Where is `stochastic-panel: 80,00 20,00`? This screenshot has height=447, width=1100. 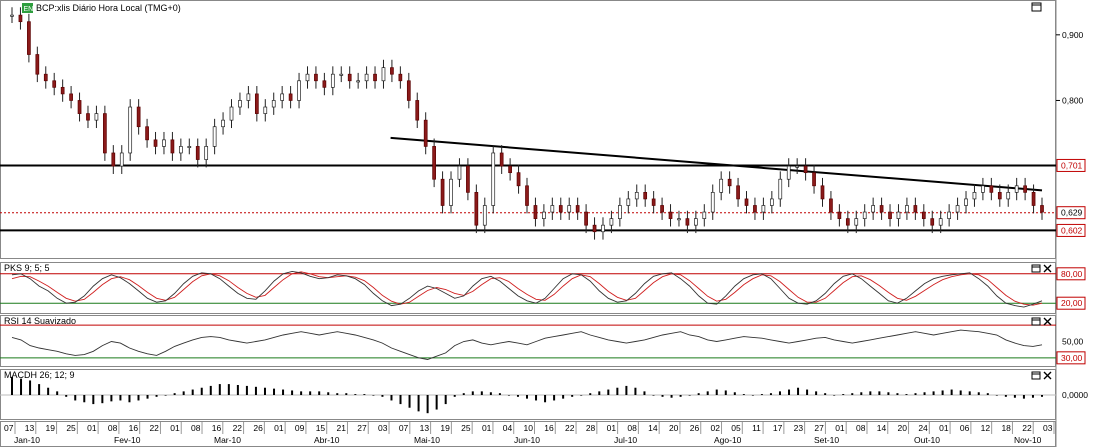
stochastic-panel: 80,00 20,00 is located at coordinates (543, 288).